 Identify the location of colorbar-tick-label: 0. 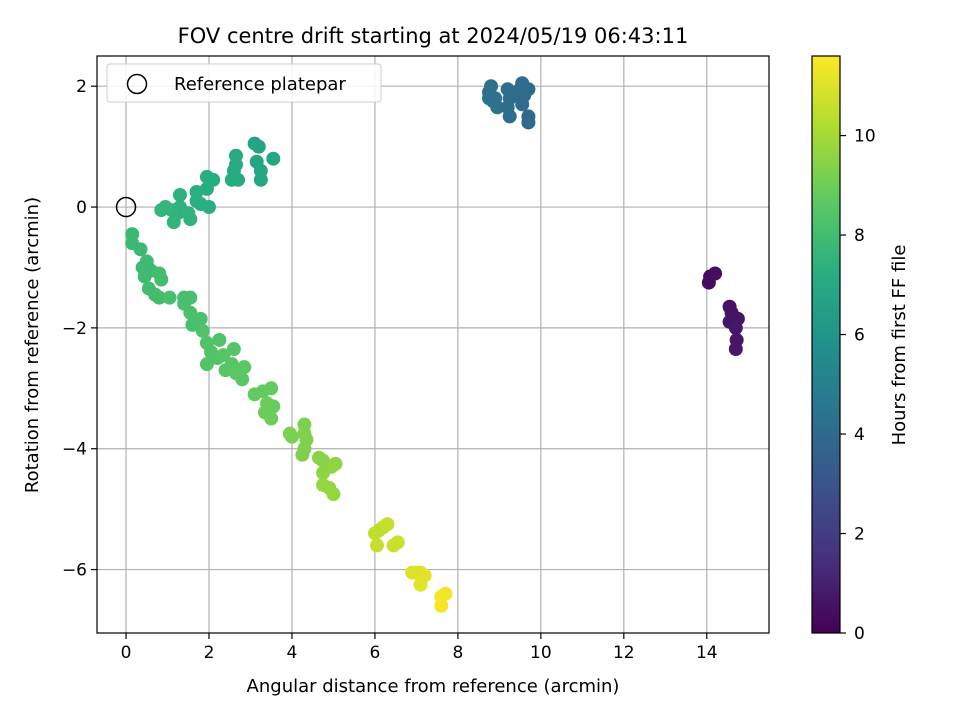
(859, 634).